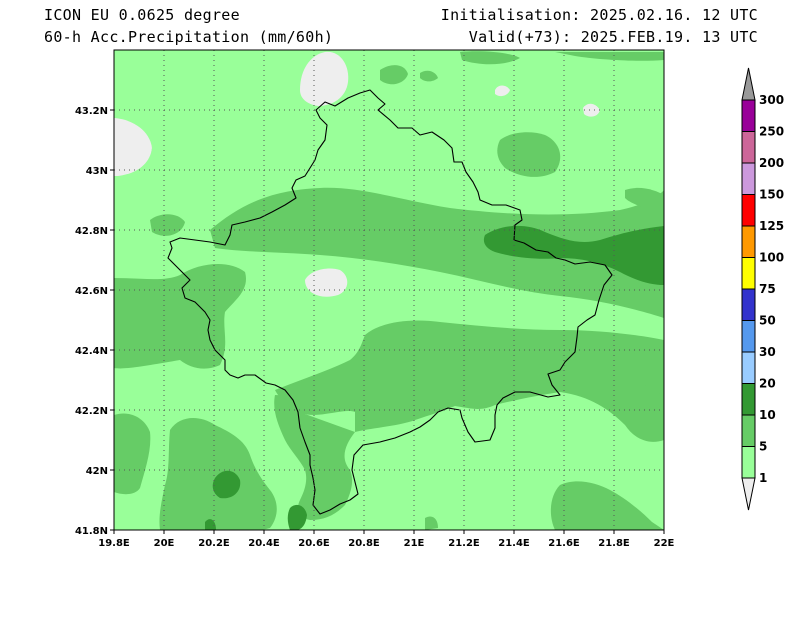 The height and width of the screenshot is (618, 800). What do you see at coordinates (91, 291) in the screenshot?
I see `y-tick-label: 42.6N` at bounding box center [91, 291].